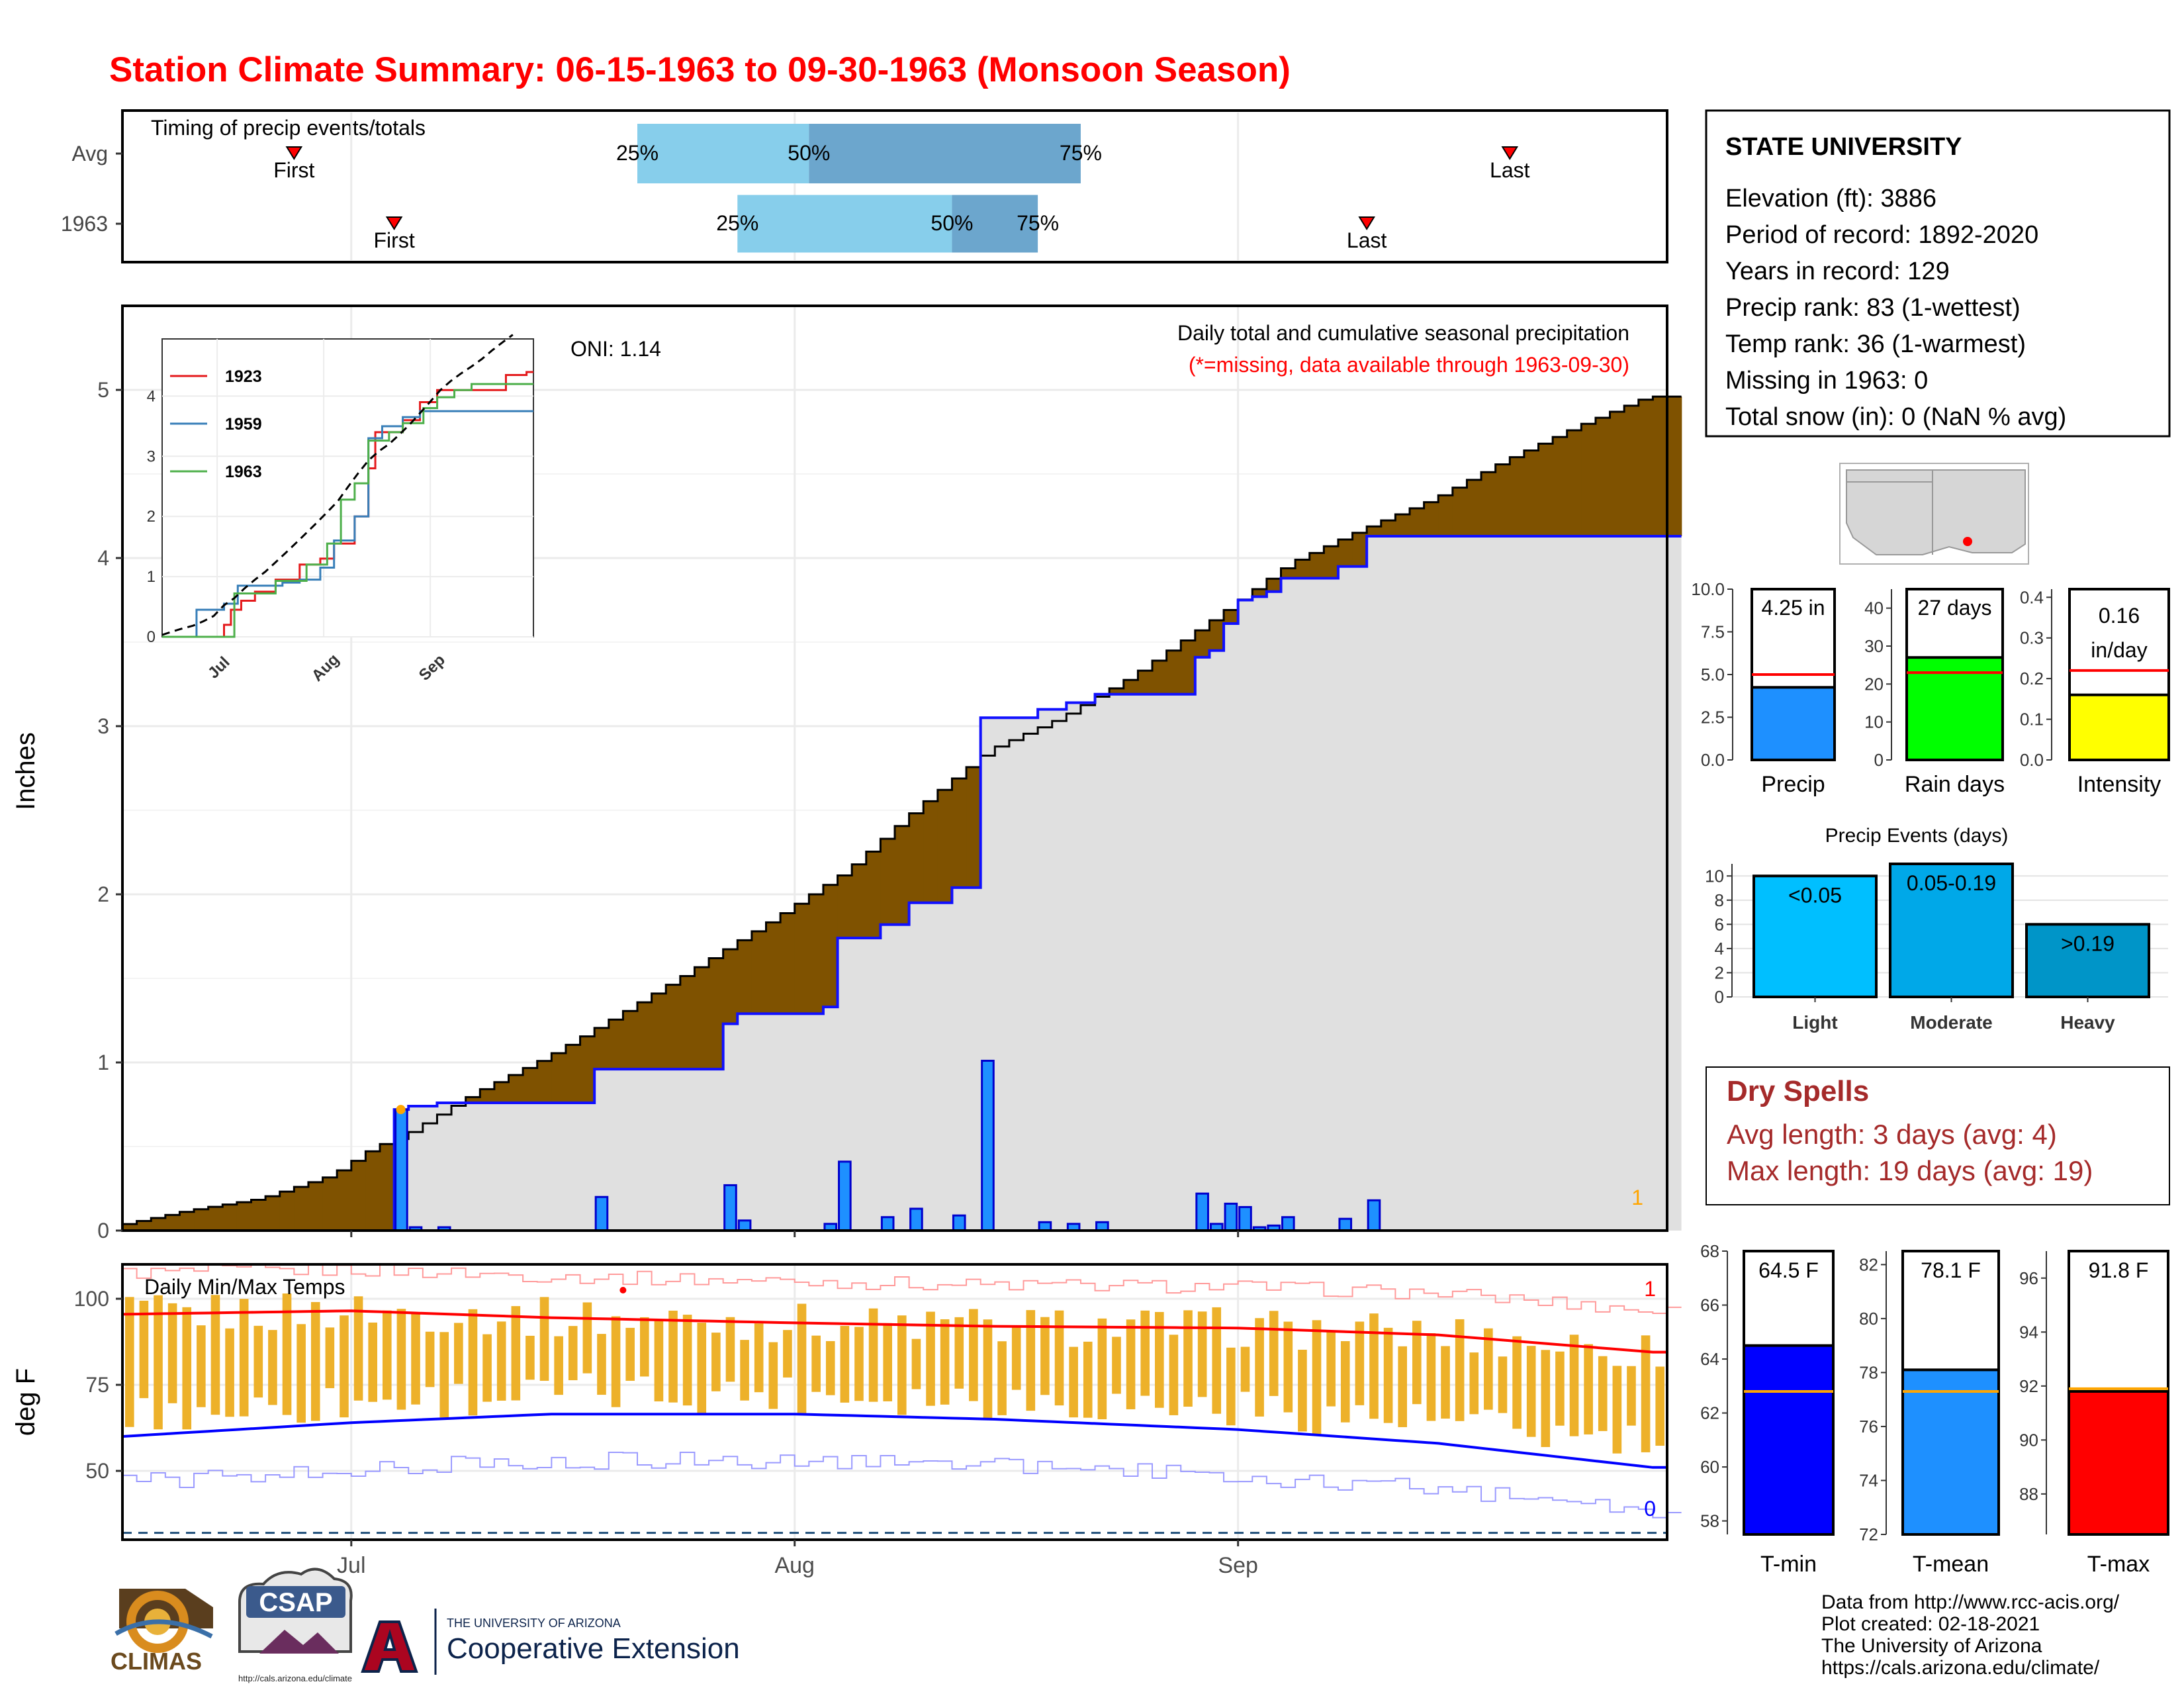 The height and width of the screenshot is (1688, 2184). What do you see at coordinates (2119, 650) in the screenshot?
I see `summary-value-label: in/day` at bounding box center [2119, 650].